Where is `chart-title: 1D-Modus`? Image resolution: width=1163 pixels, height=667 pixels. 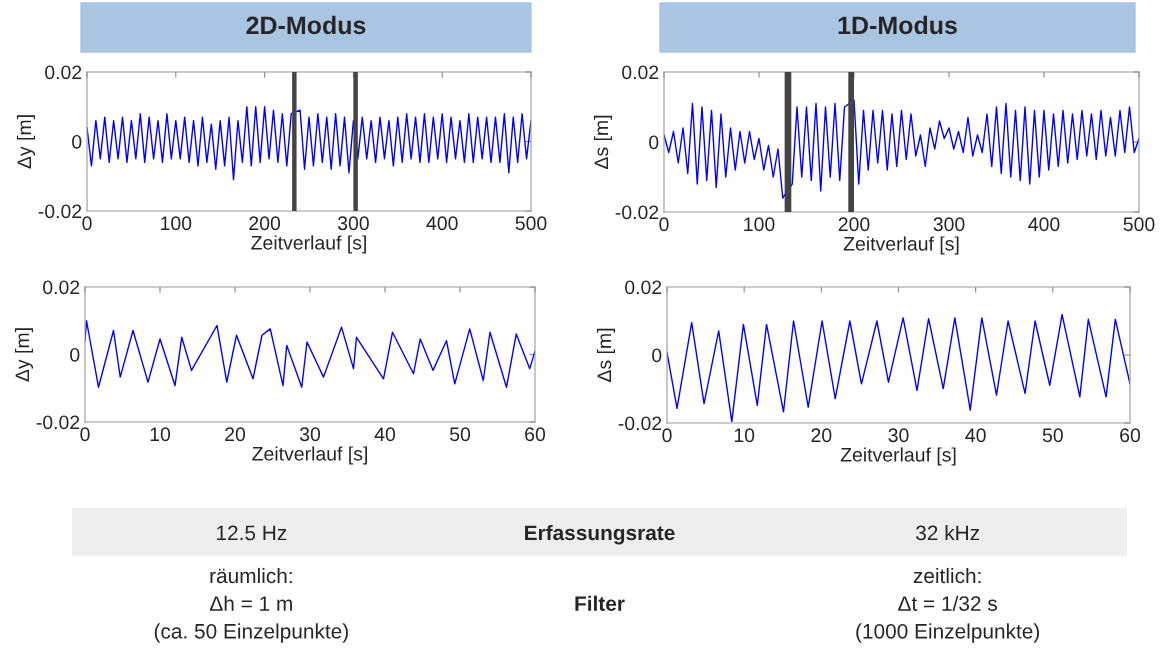
chart-title: 1D-Modus is located at coordinates (897, 25).